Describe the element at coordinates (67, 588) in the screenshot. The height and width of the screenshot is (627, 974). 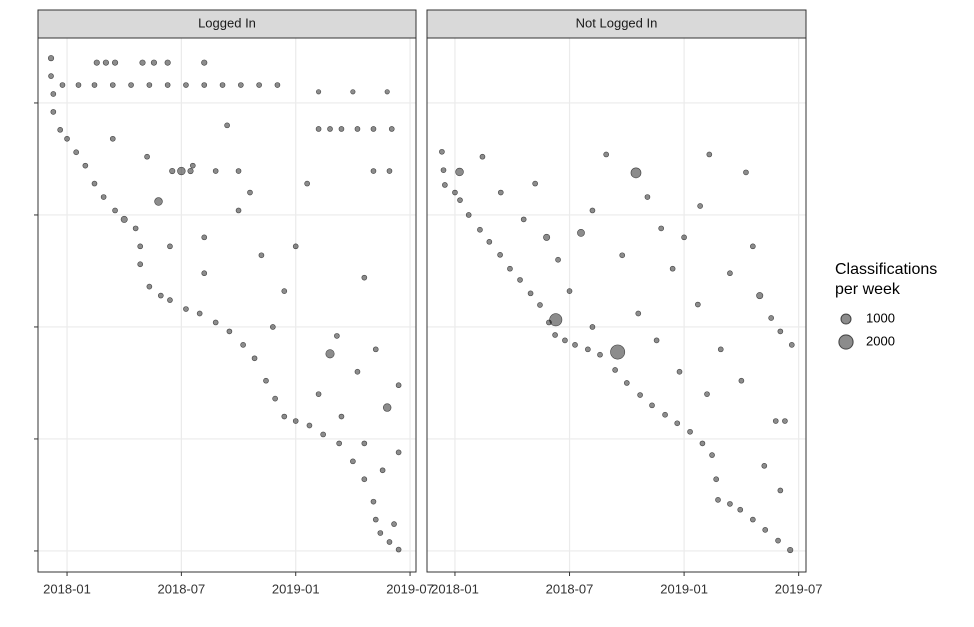
I see `x-tick-label: 2018-01` at that location.